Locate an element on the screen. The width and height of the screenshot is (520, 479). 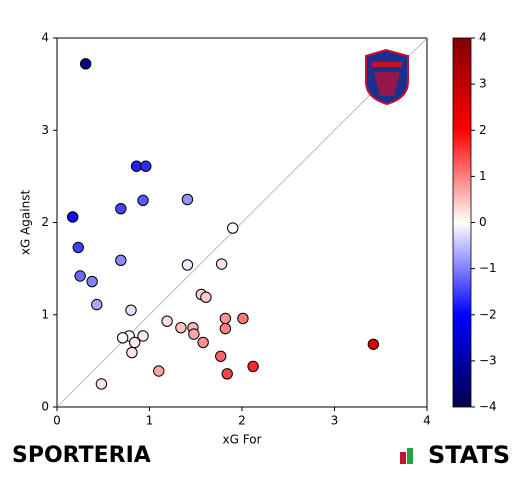
colorbar-tick-label: 3 is located at coordinates (483, 84).